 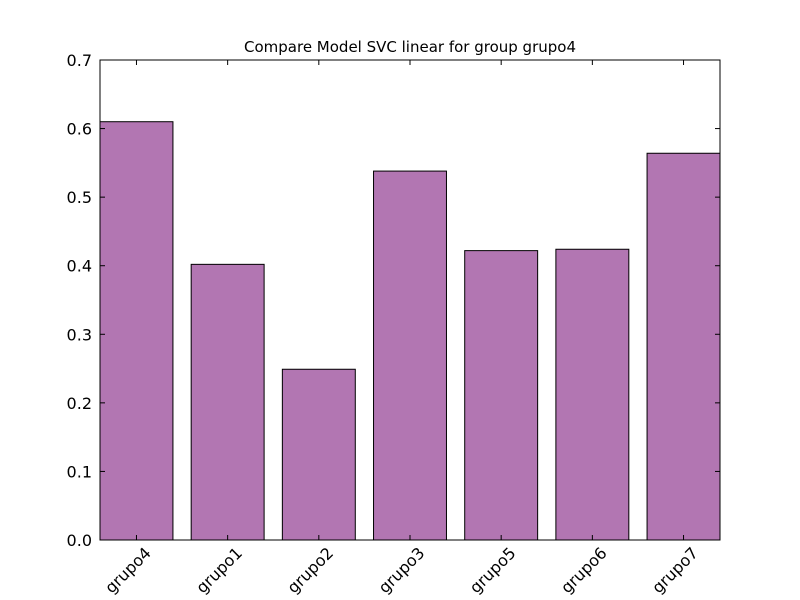 What do you see at coordinates (79, 334) in the screenshot?
I see `y-tick-label: 0.3` at bounding box center [79, 334].